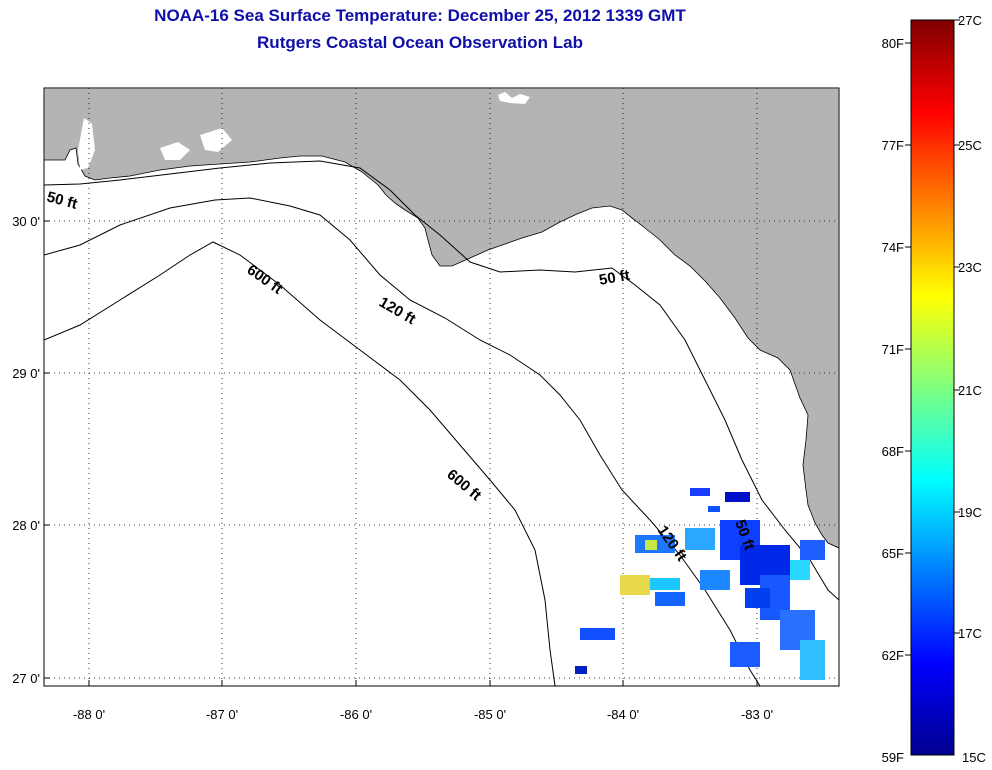 This screenshot has height=770, width=992. I want to click on colorbar-f-label: 71F, so click(893, 349).